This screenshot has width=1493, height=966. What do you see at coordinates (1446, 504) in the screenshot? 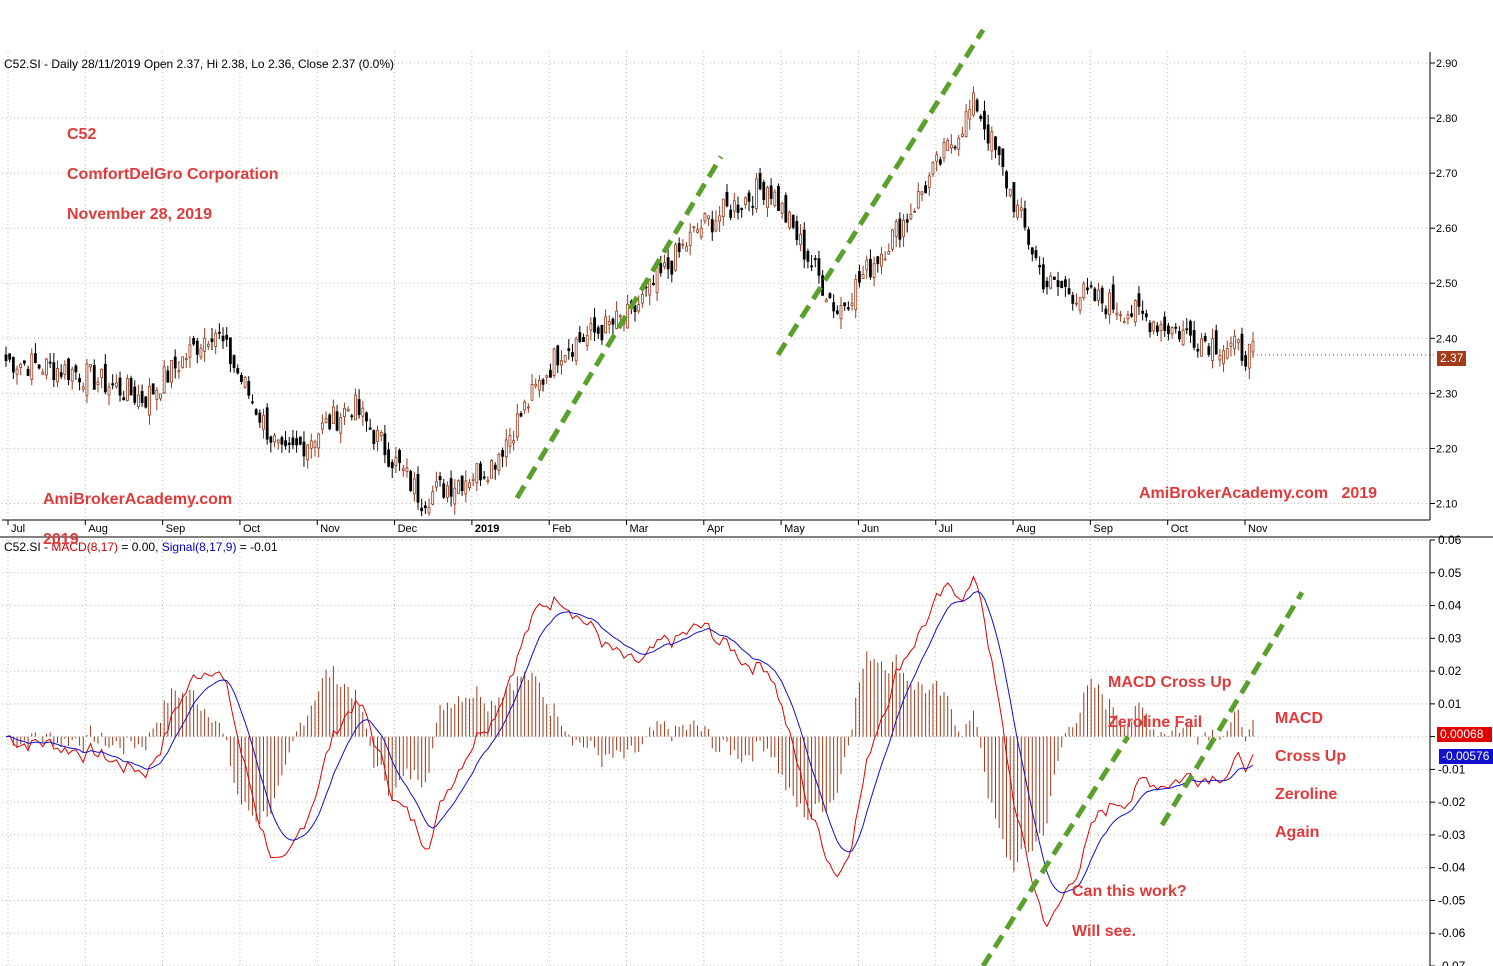
I see `price-y-tick-label: 2.10` at bounding box center [1446, 504].